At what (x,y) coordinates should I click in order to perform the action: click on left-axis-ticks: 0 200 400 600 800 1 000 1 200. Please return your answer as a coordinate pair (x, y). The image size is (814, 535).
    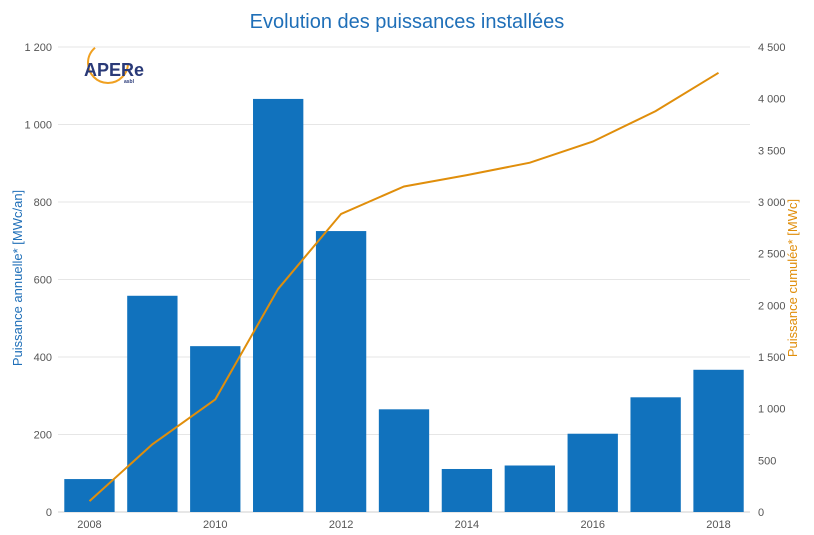
    Looking at the image, I should click on (38, 280).